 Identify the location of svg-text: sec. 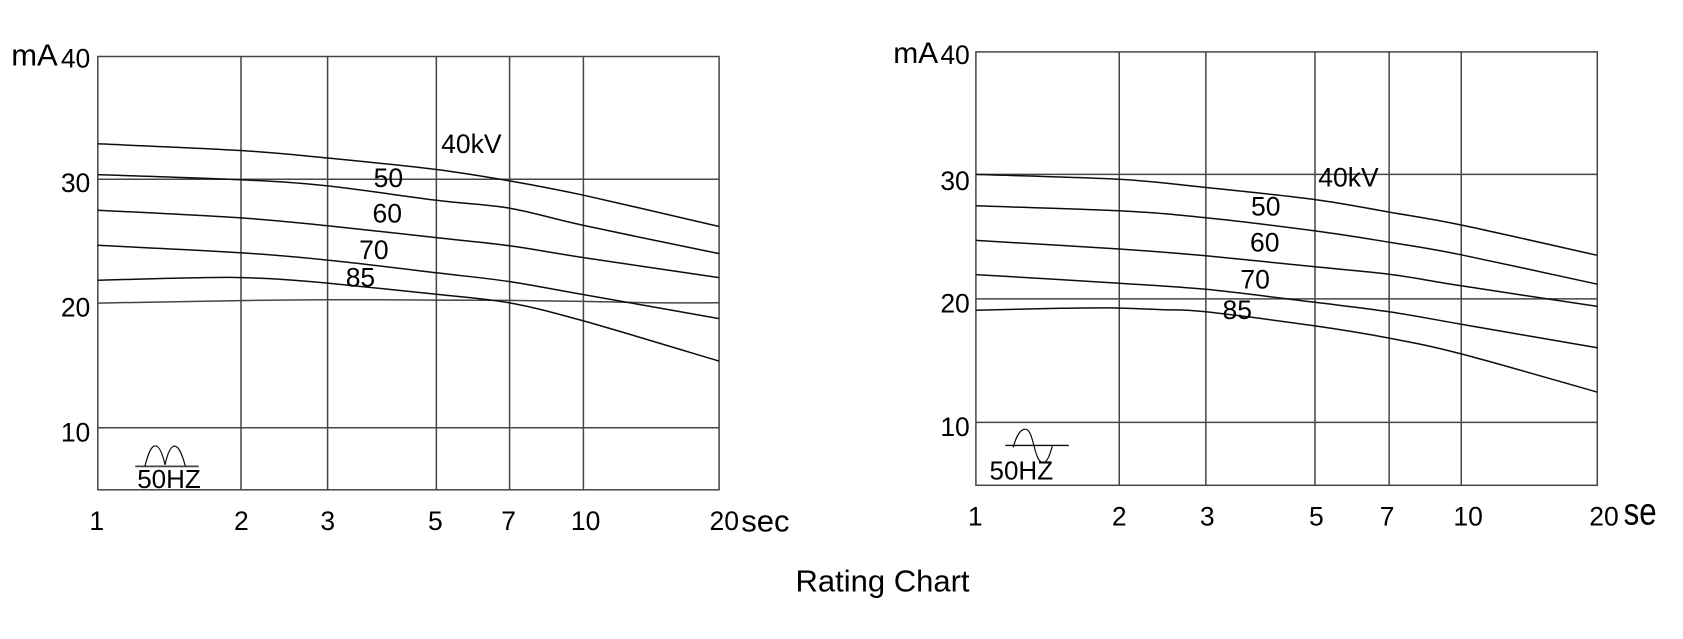
(765, 521).